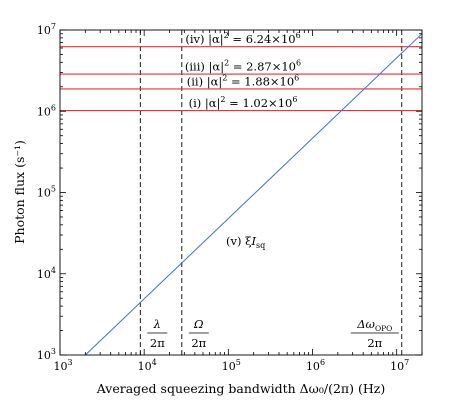 This screenshot has width=463, height=405. Describe the element at coordinates (399, 365) in the screenshot. I see `x-tick-label: 10⁷` at that location.